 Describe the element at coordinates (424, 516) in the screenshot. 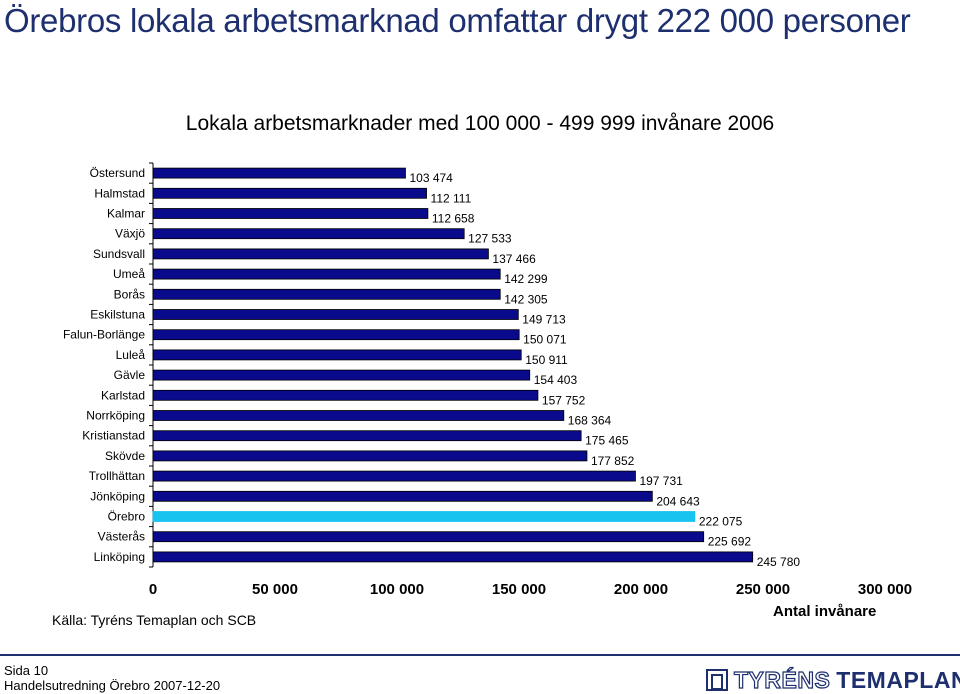

I see `bar-highlighted` at that location.